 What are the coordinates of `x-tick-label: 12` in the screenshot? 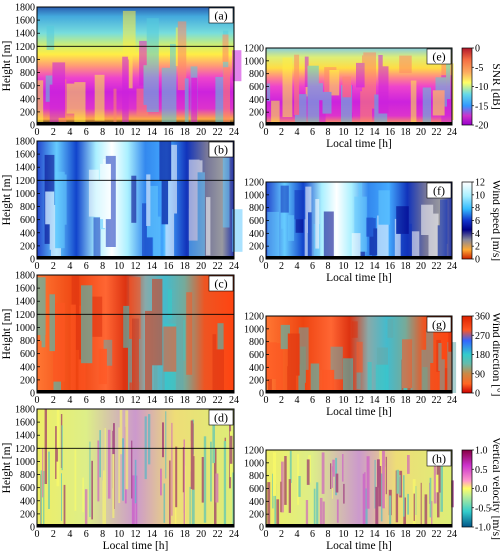 It's located at (136, 132).